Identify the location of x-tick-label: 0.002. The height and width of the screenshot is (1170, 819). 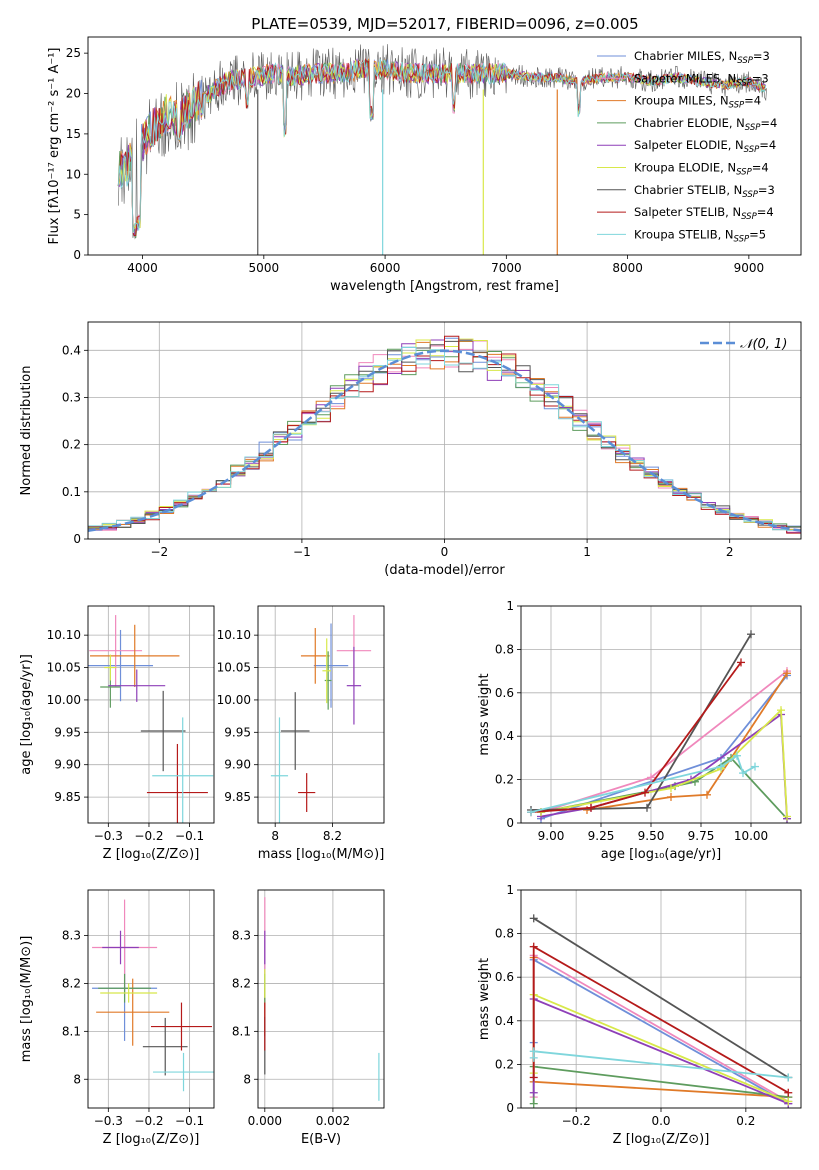
(333, 1121).